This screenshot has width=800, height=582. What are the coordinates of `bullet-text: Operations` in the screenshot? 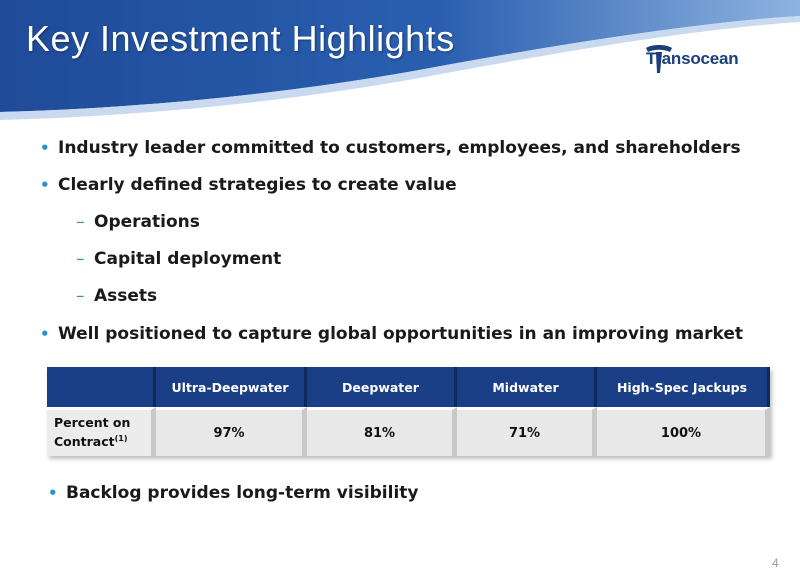 It's located at (147, 222).